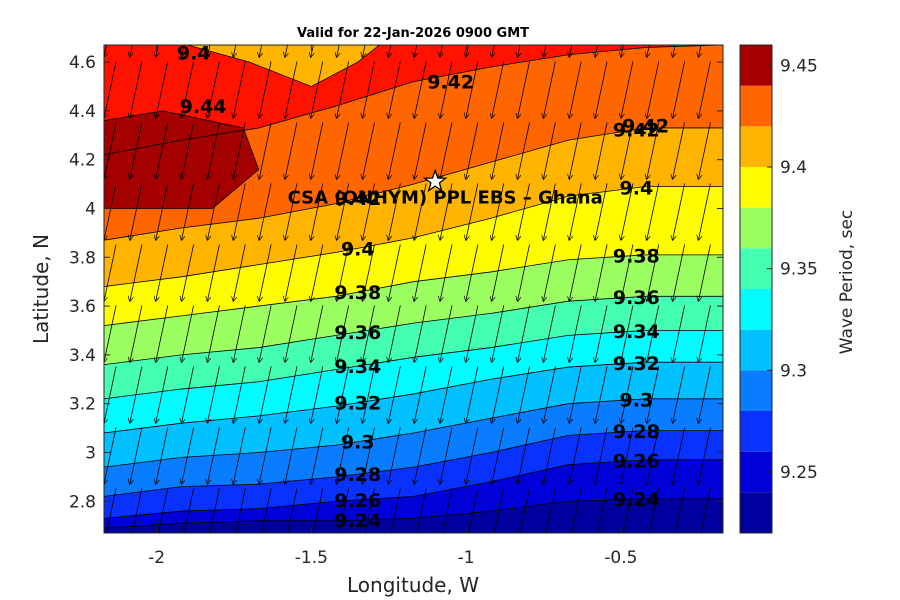  What do you see at coordinates (41, 289) in the screenshot?
I see `y-axis-label: Latitude, N` at bounding box center [41, 289].